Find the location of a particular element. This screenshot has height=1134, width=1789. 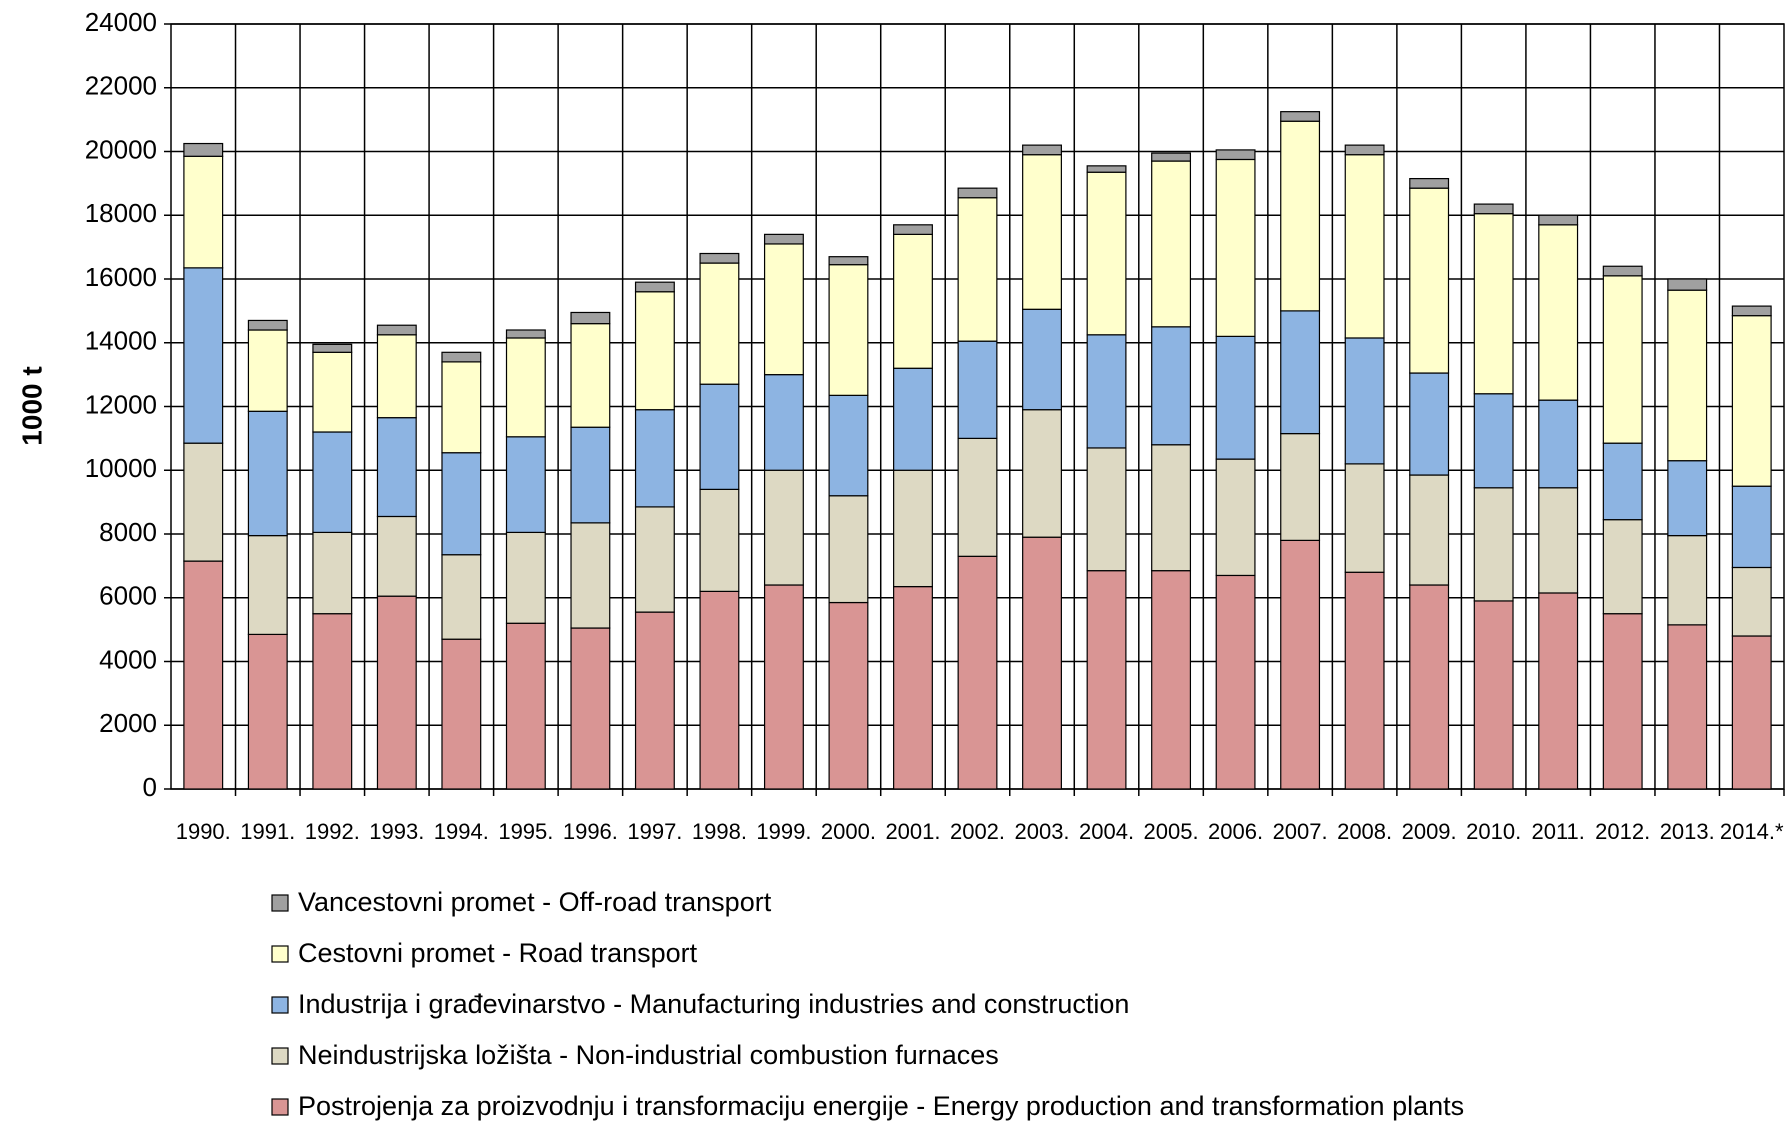

x-tick-label: 2002. is located at coordinates (977, 831).